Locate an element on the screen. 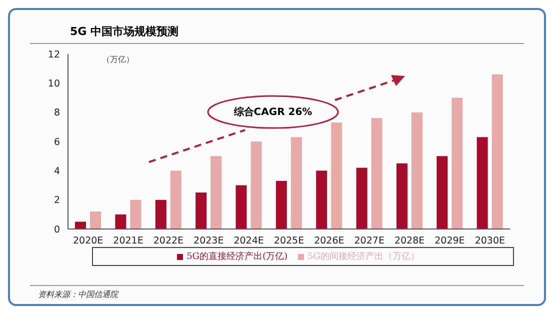 The height and width of the screenshot is (314, 554). y-tick-label: 4 is located at coordinates (57, 172).